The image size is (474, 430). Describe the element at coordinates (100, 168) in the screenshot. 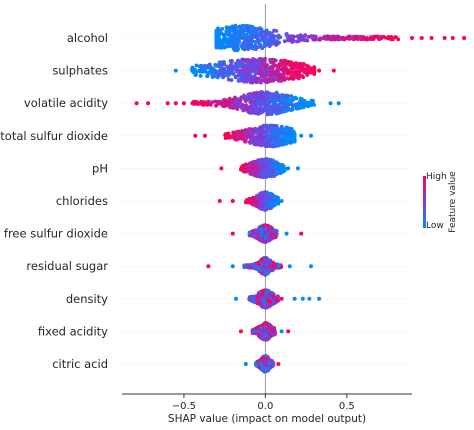

I see `feature-label: pH` at that location.